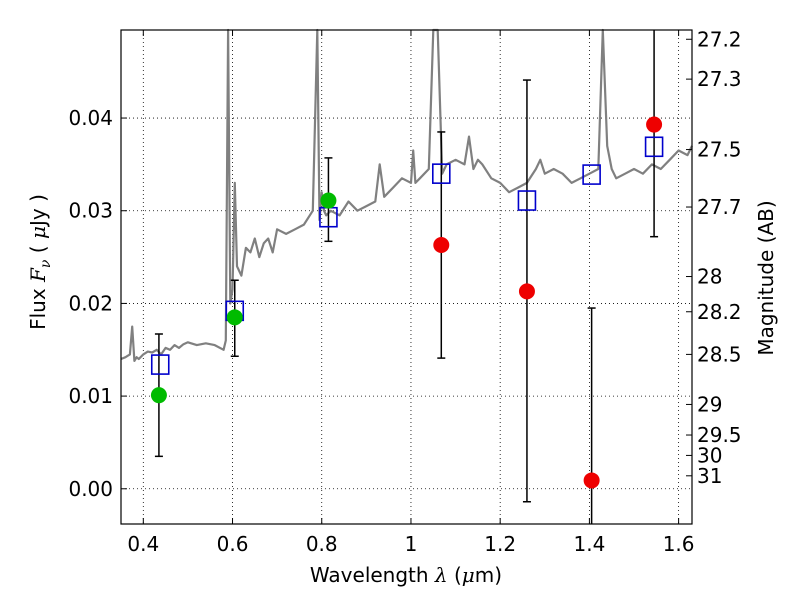 The image size is (800, 600). I want to click on magnitude-tick-label: 27.3, so click(719, 79).